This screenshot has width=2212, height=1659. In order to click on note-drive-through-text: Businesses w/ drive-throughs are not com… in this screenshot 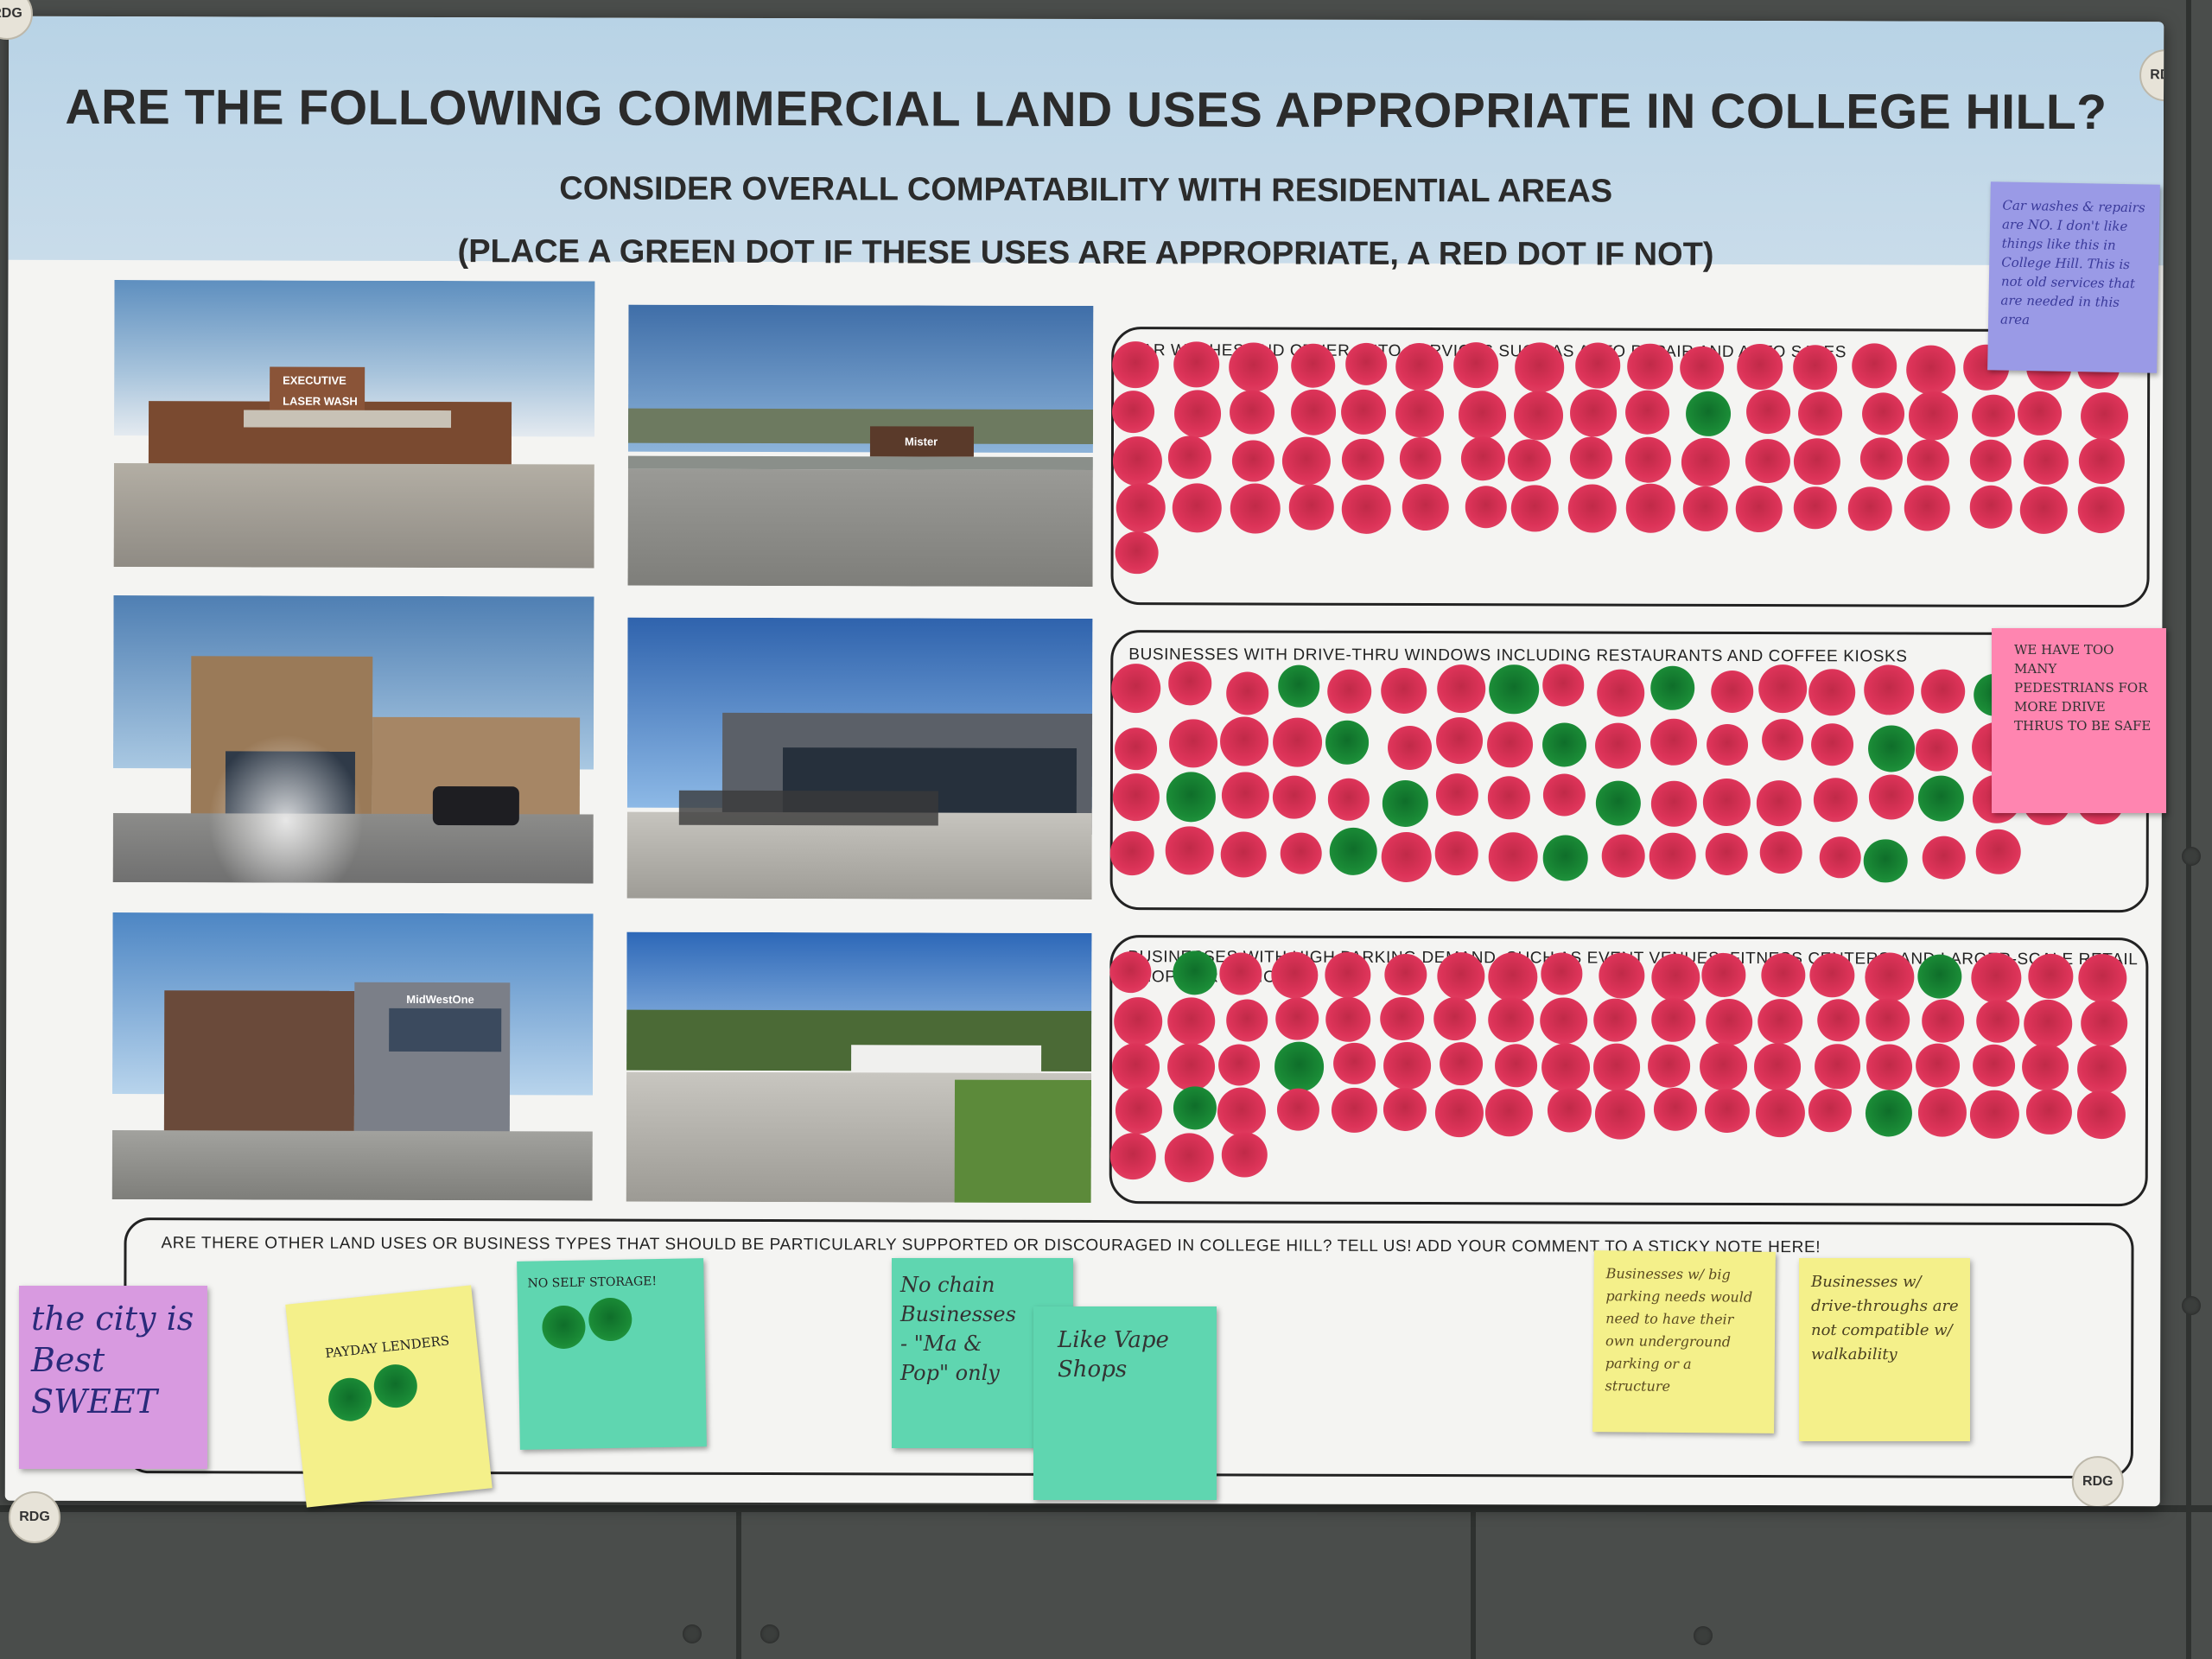, I will do `click(1885, 1318)`.